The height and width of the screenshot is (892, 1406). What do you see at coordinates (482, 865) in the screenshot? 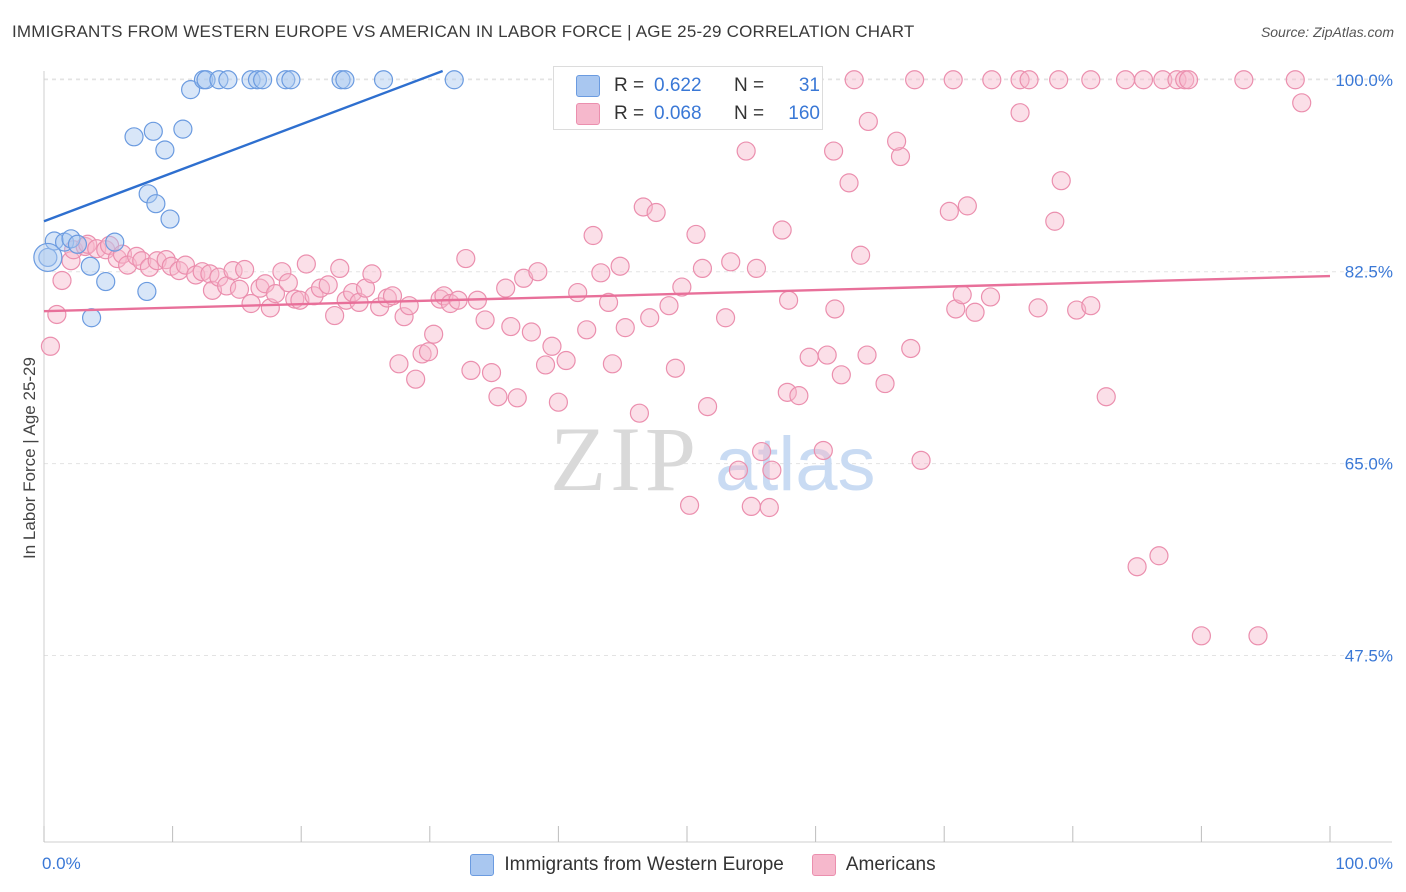
I see `bottom-legend-swatch-blue` at bounding box center [482, 865].